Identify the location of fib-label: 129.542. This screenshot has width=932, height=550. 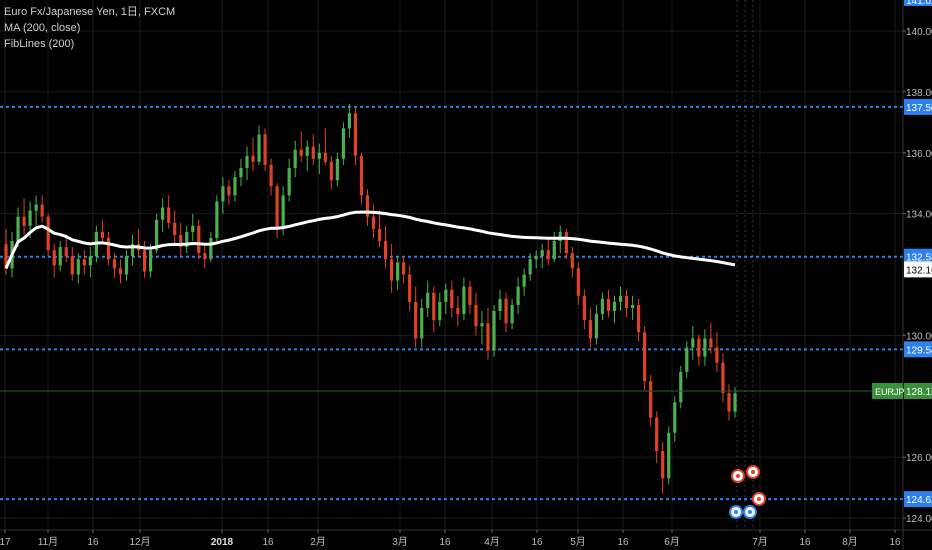
(919, 350).